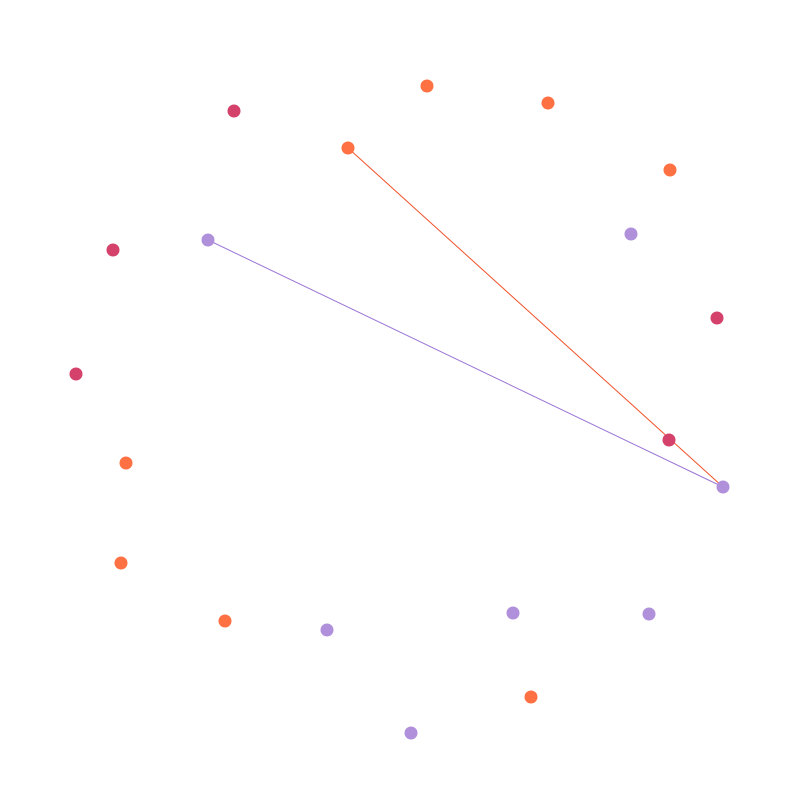  What do you see at coordinates (208, 240) in the screenshot?
I see `node-n19` at bounding box center [208, 240].